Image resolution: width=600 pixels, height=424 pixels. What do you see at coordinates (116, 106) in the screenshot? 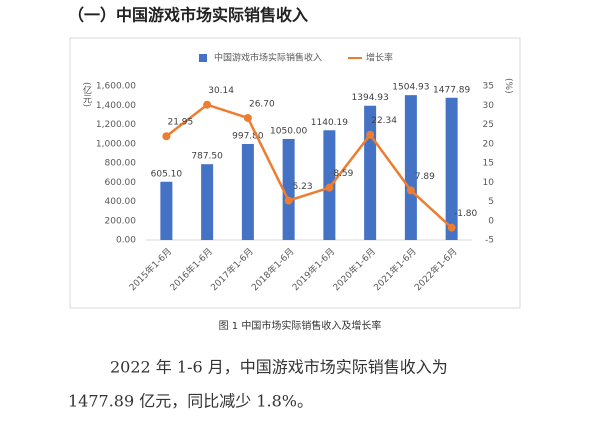
I see `y-tick-label: 1,400.00` at bounding box center [116, 106].